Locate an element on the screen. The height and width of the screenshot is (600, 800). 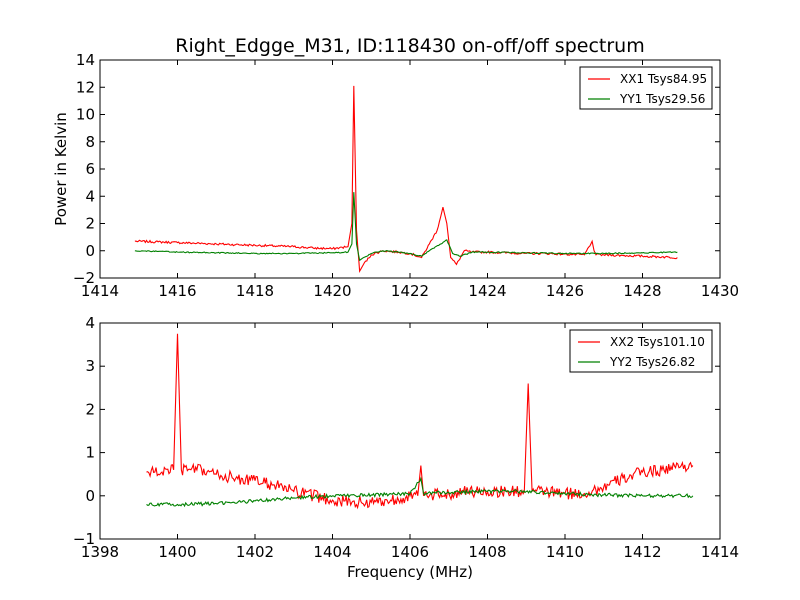
legend-label: YY2 Tsys26.82 is located at coordinates (652, 362).